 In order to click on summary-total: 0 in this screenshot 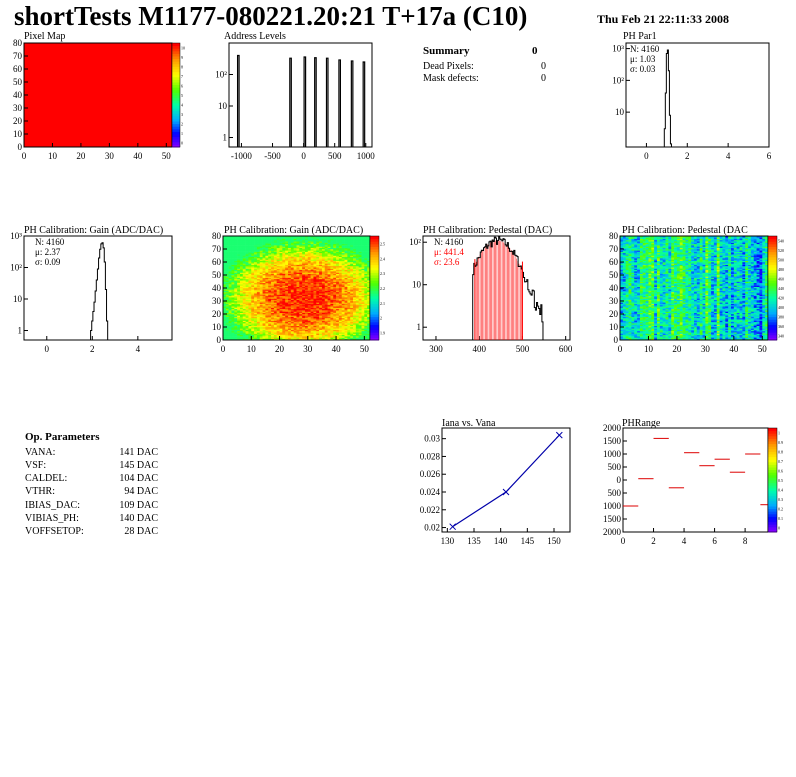, I will do `click(535, 51)`.